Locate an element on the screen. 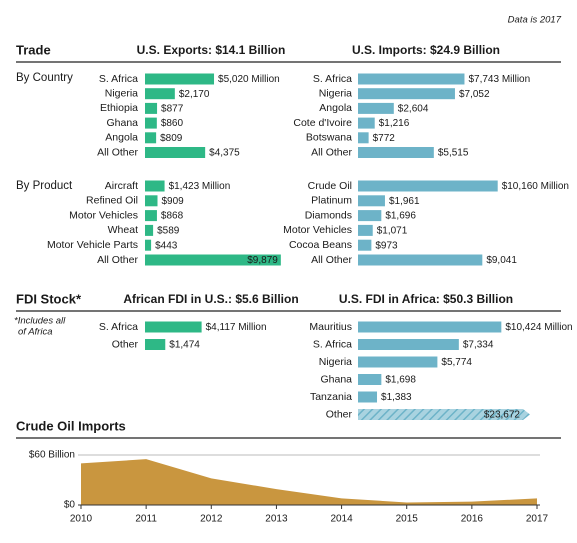  value-label: $1,423 Million is located at coordinates (200, 186).